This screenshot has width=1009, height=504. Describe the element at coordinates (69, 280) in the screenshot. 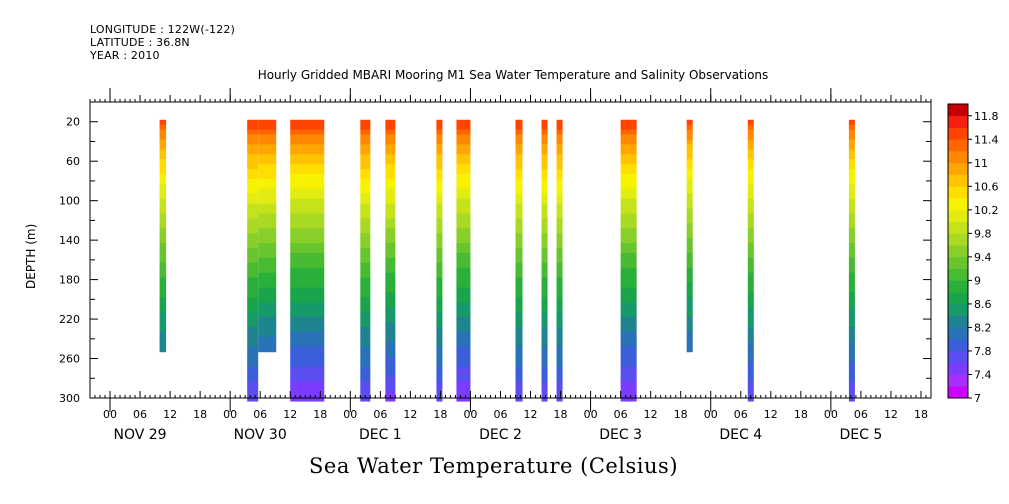

I see `y-tick-label: 180` at that location.